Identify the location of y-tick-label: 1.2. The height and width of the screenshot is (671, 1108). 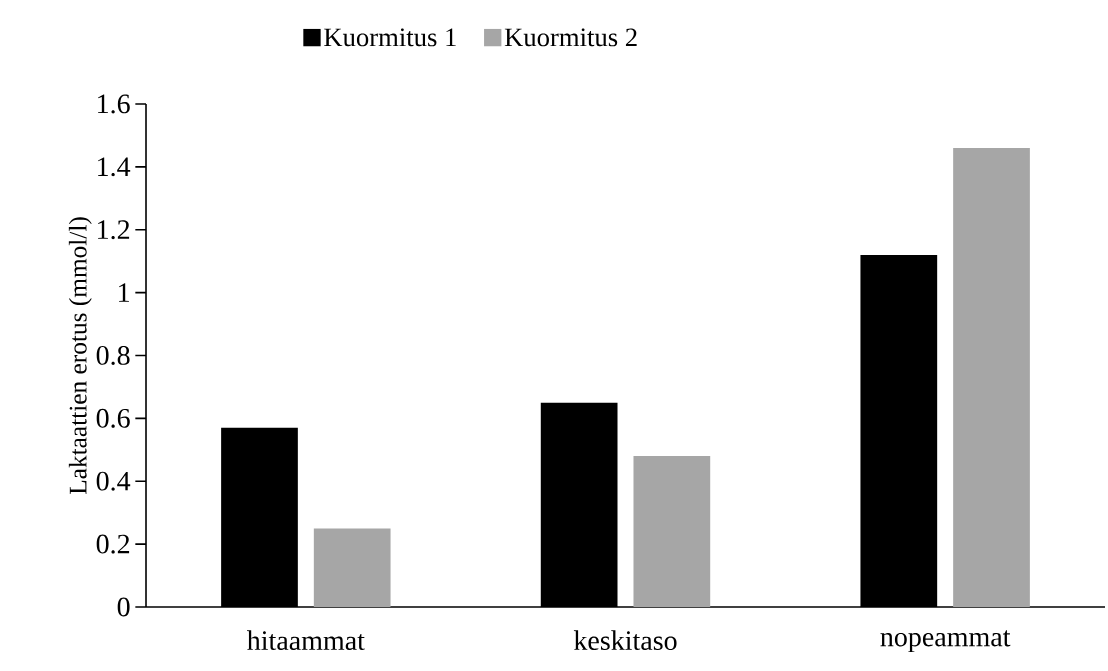
(114, 230).